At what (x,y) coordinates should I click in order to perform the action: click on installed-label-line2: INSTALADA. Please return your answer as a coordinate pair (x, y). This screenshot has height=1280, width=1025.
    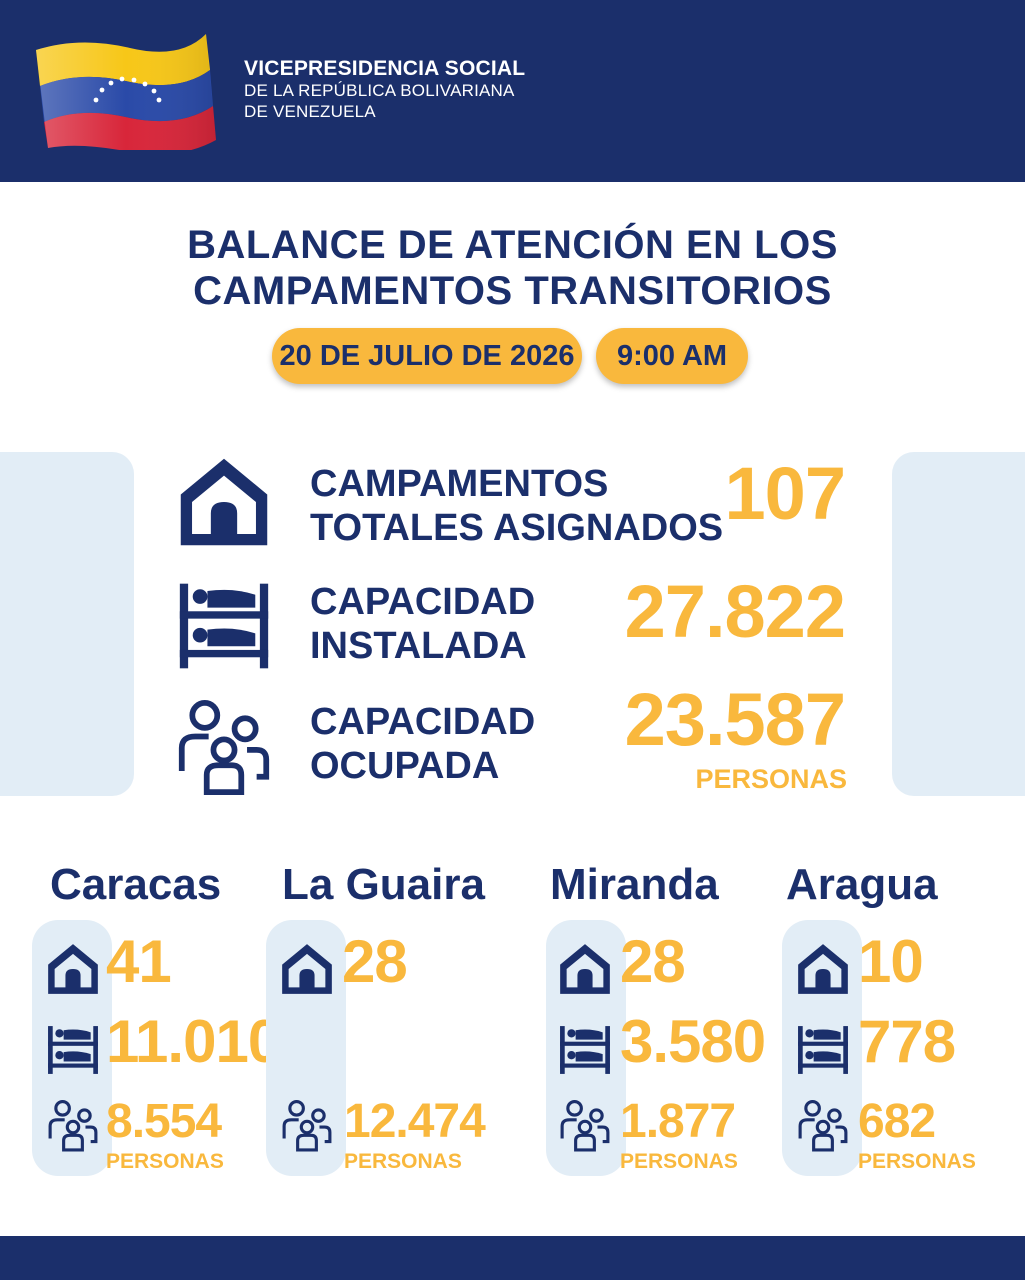
    Looking at the image, I should click on (418, 646).